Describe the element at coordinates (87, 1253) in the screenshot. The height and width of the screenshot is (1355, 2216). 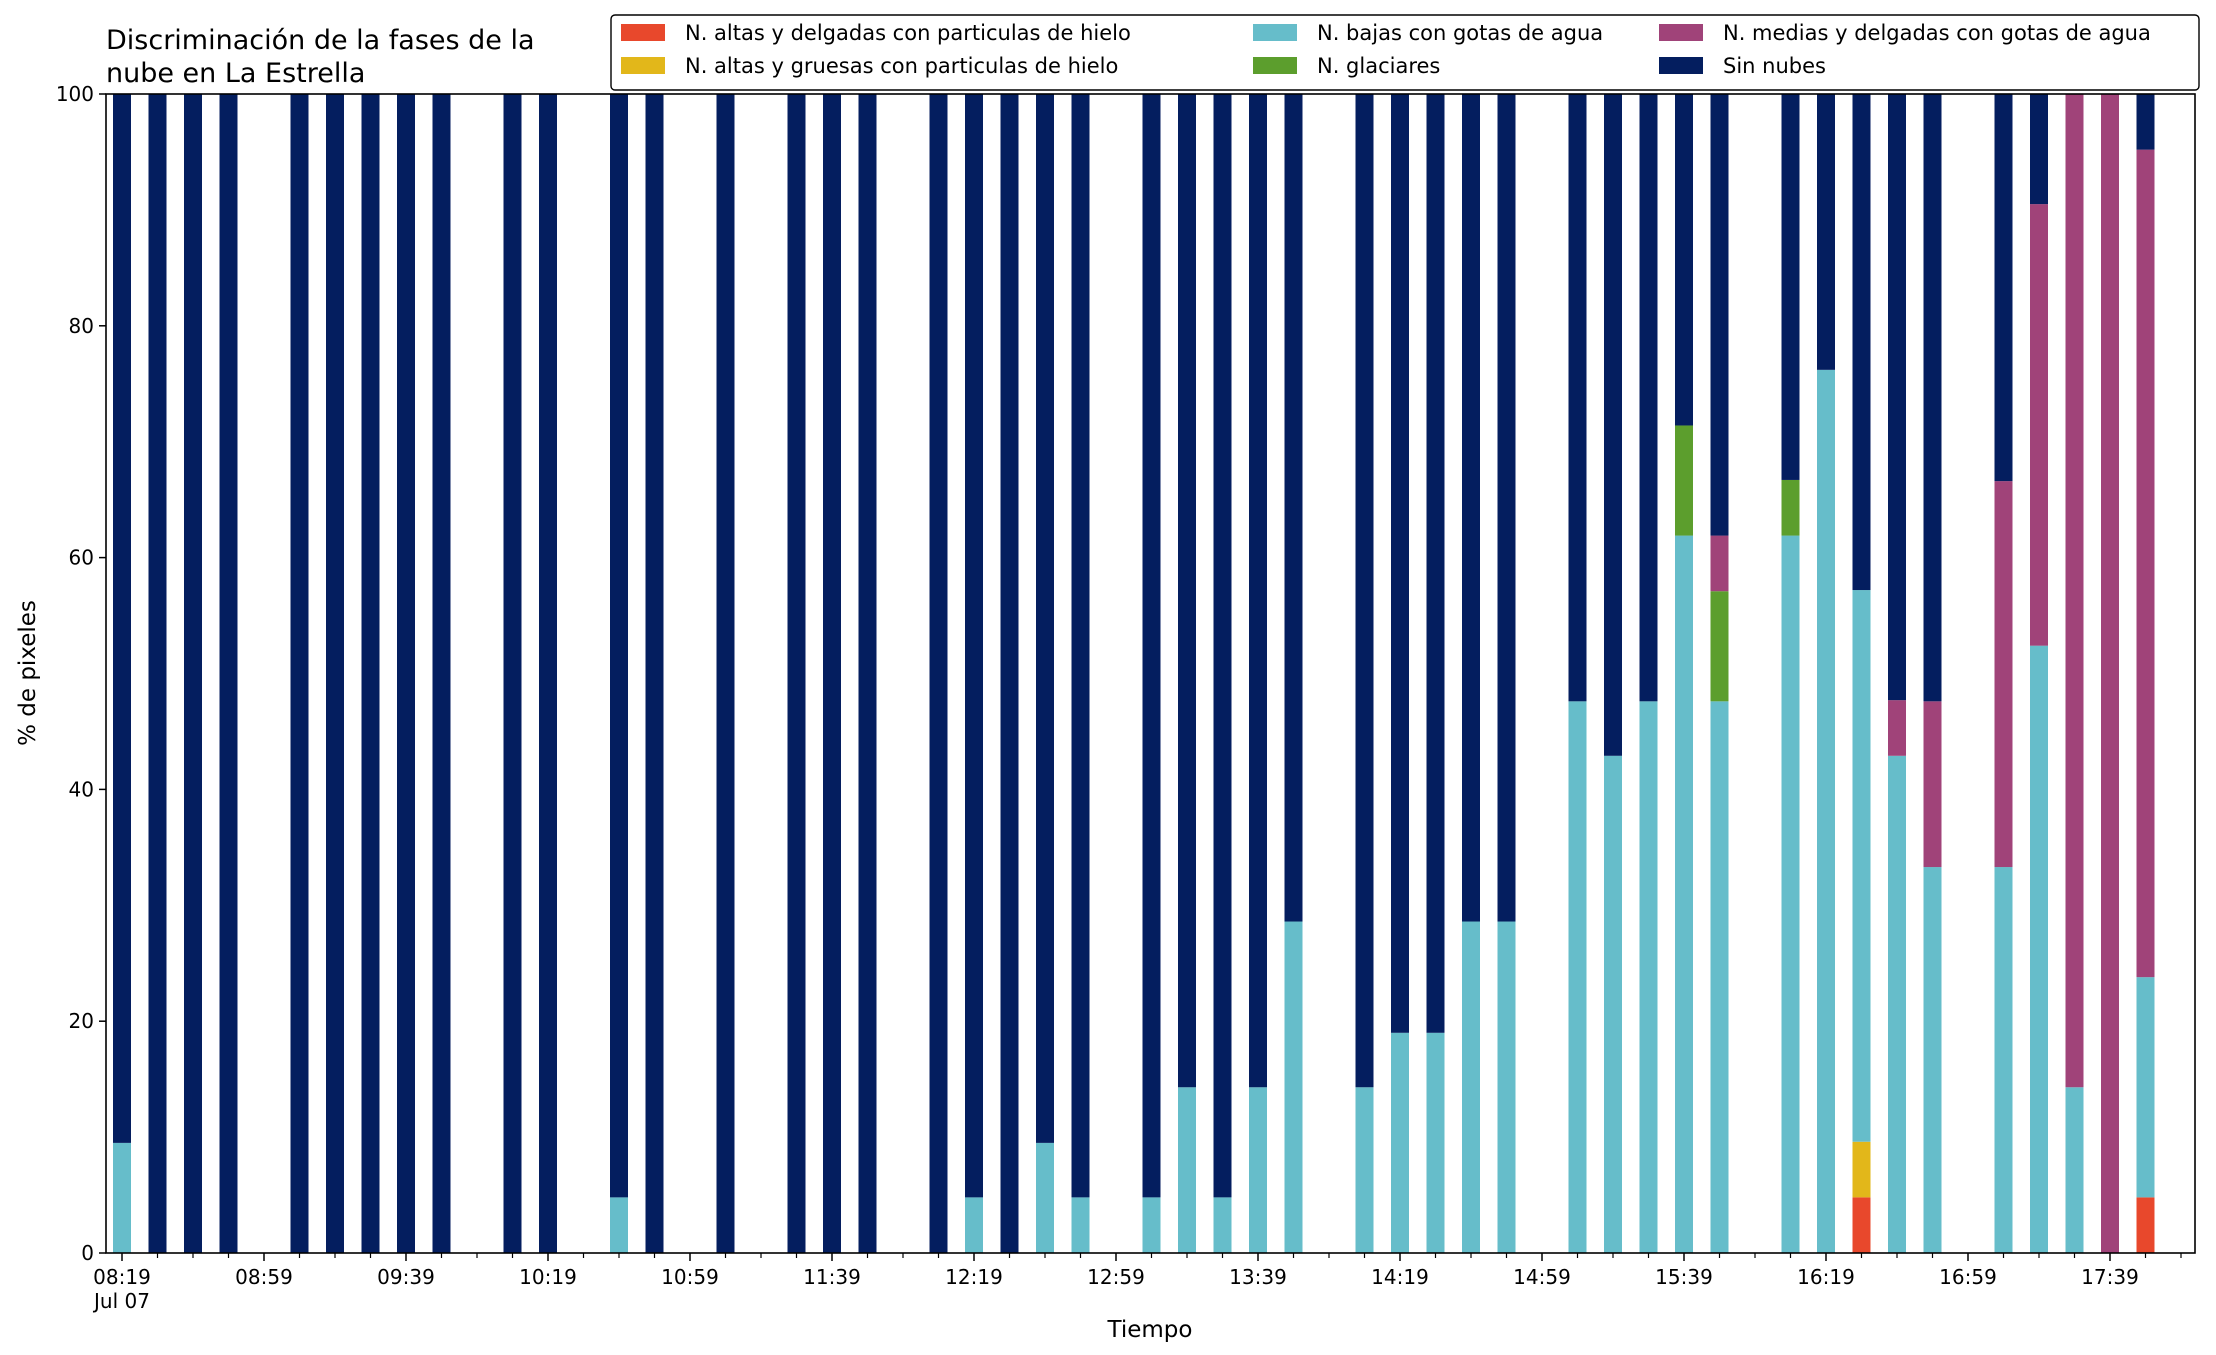
I see `y-tick-label: 0` at that location.